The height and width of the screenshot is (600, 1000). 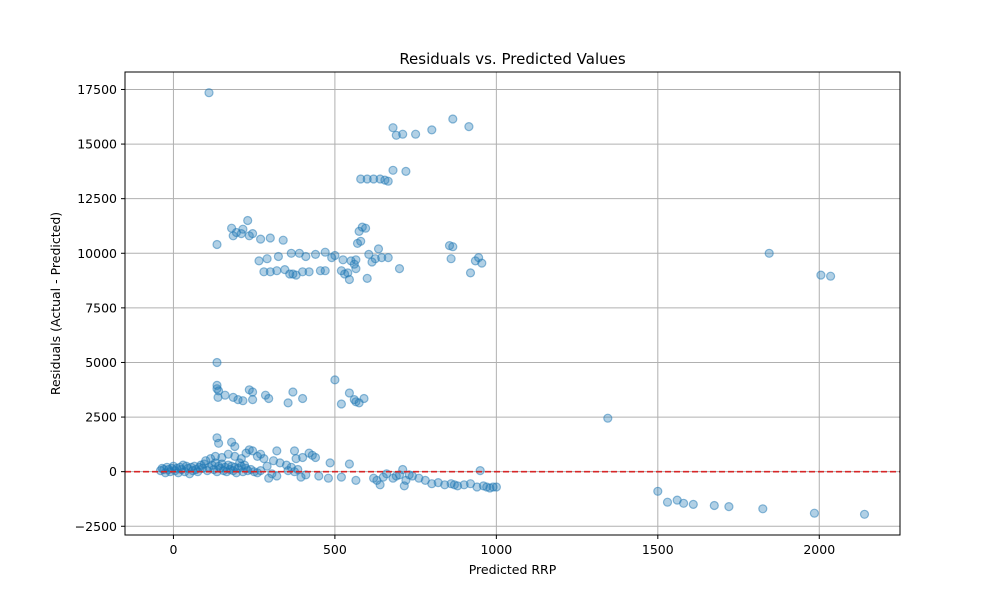 I want to click on y-tick-label: 10000, so click(x=97, y=253).